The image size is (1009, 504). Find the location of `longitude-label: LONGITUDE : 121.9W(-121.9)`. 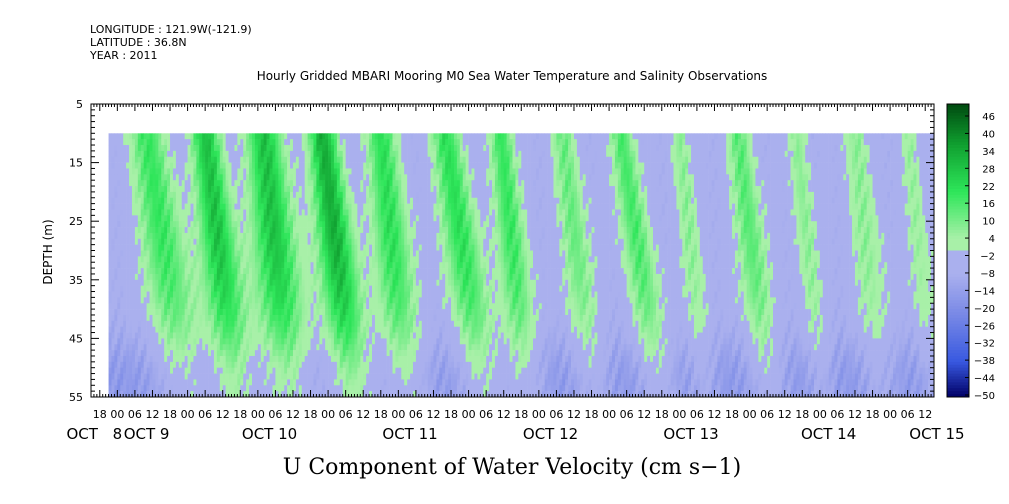

longitude-label: LONGITUDE : 121.9W(-121.9) is located at coordinates (171, 29).